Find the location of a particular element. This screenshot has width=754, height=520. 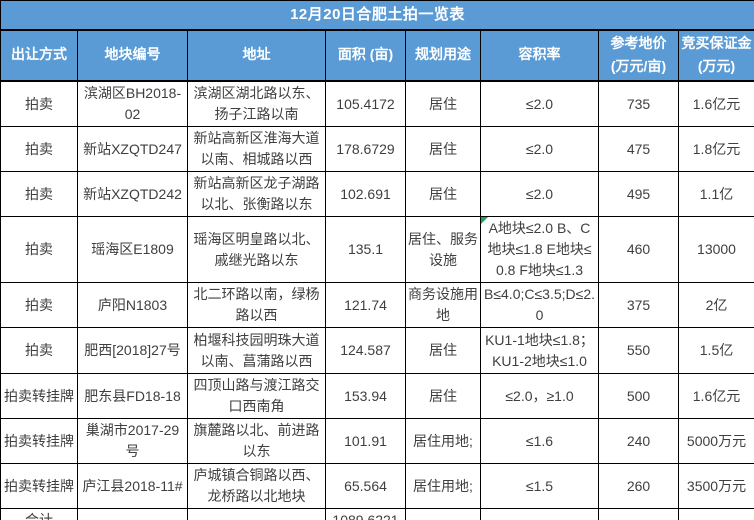

cell-area: 65.564 is located at coordinates (365, 486).